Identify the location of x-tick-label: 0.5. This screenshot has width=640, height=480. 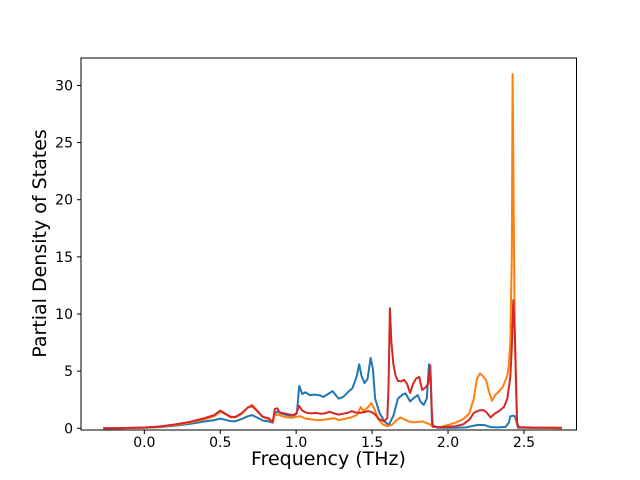
(220, 443).